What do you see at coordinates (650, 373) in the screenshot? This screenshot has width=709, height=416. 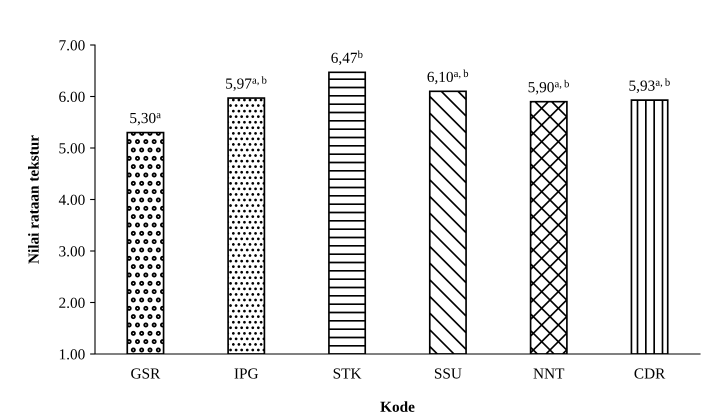 I see `x-tick-label: CDR` at bounding box center [650, 373].